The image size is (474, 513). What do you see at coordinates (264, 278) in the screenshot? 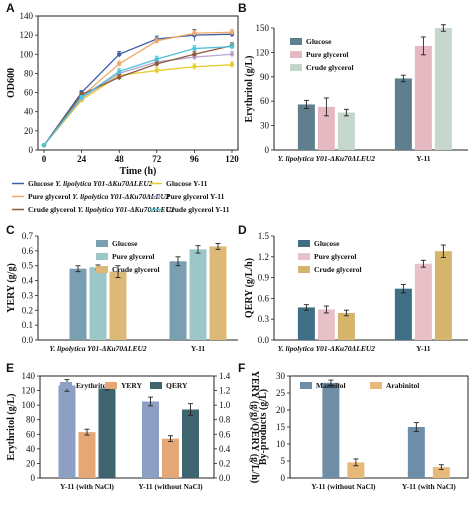
I see `y-tick-label: 0.9` at bounding box center [264, 278].